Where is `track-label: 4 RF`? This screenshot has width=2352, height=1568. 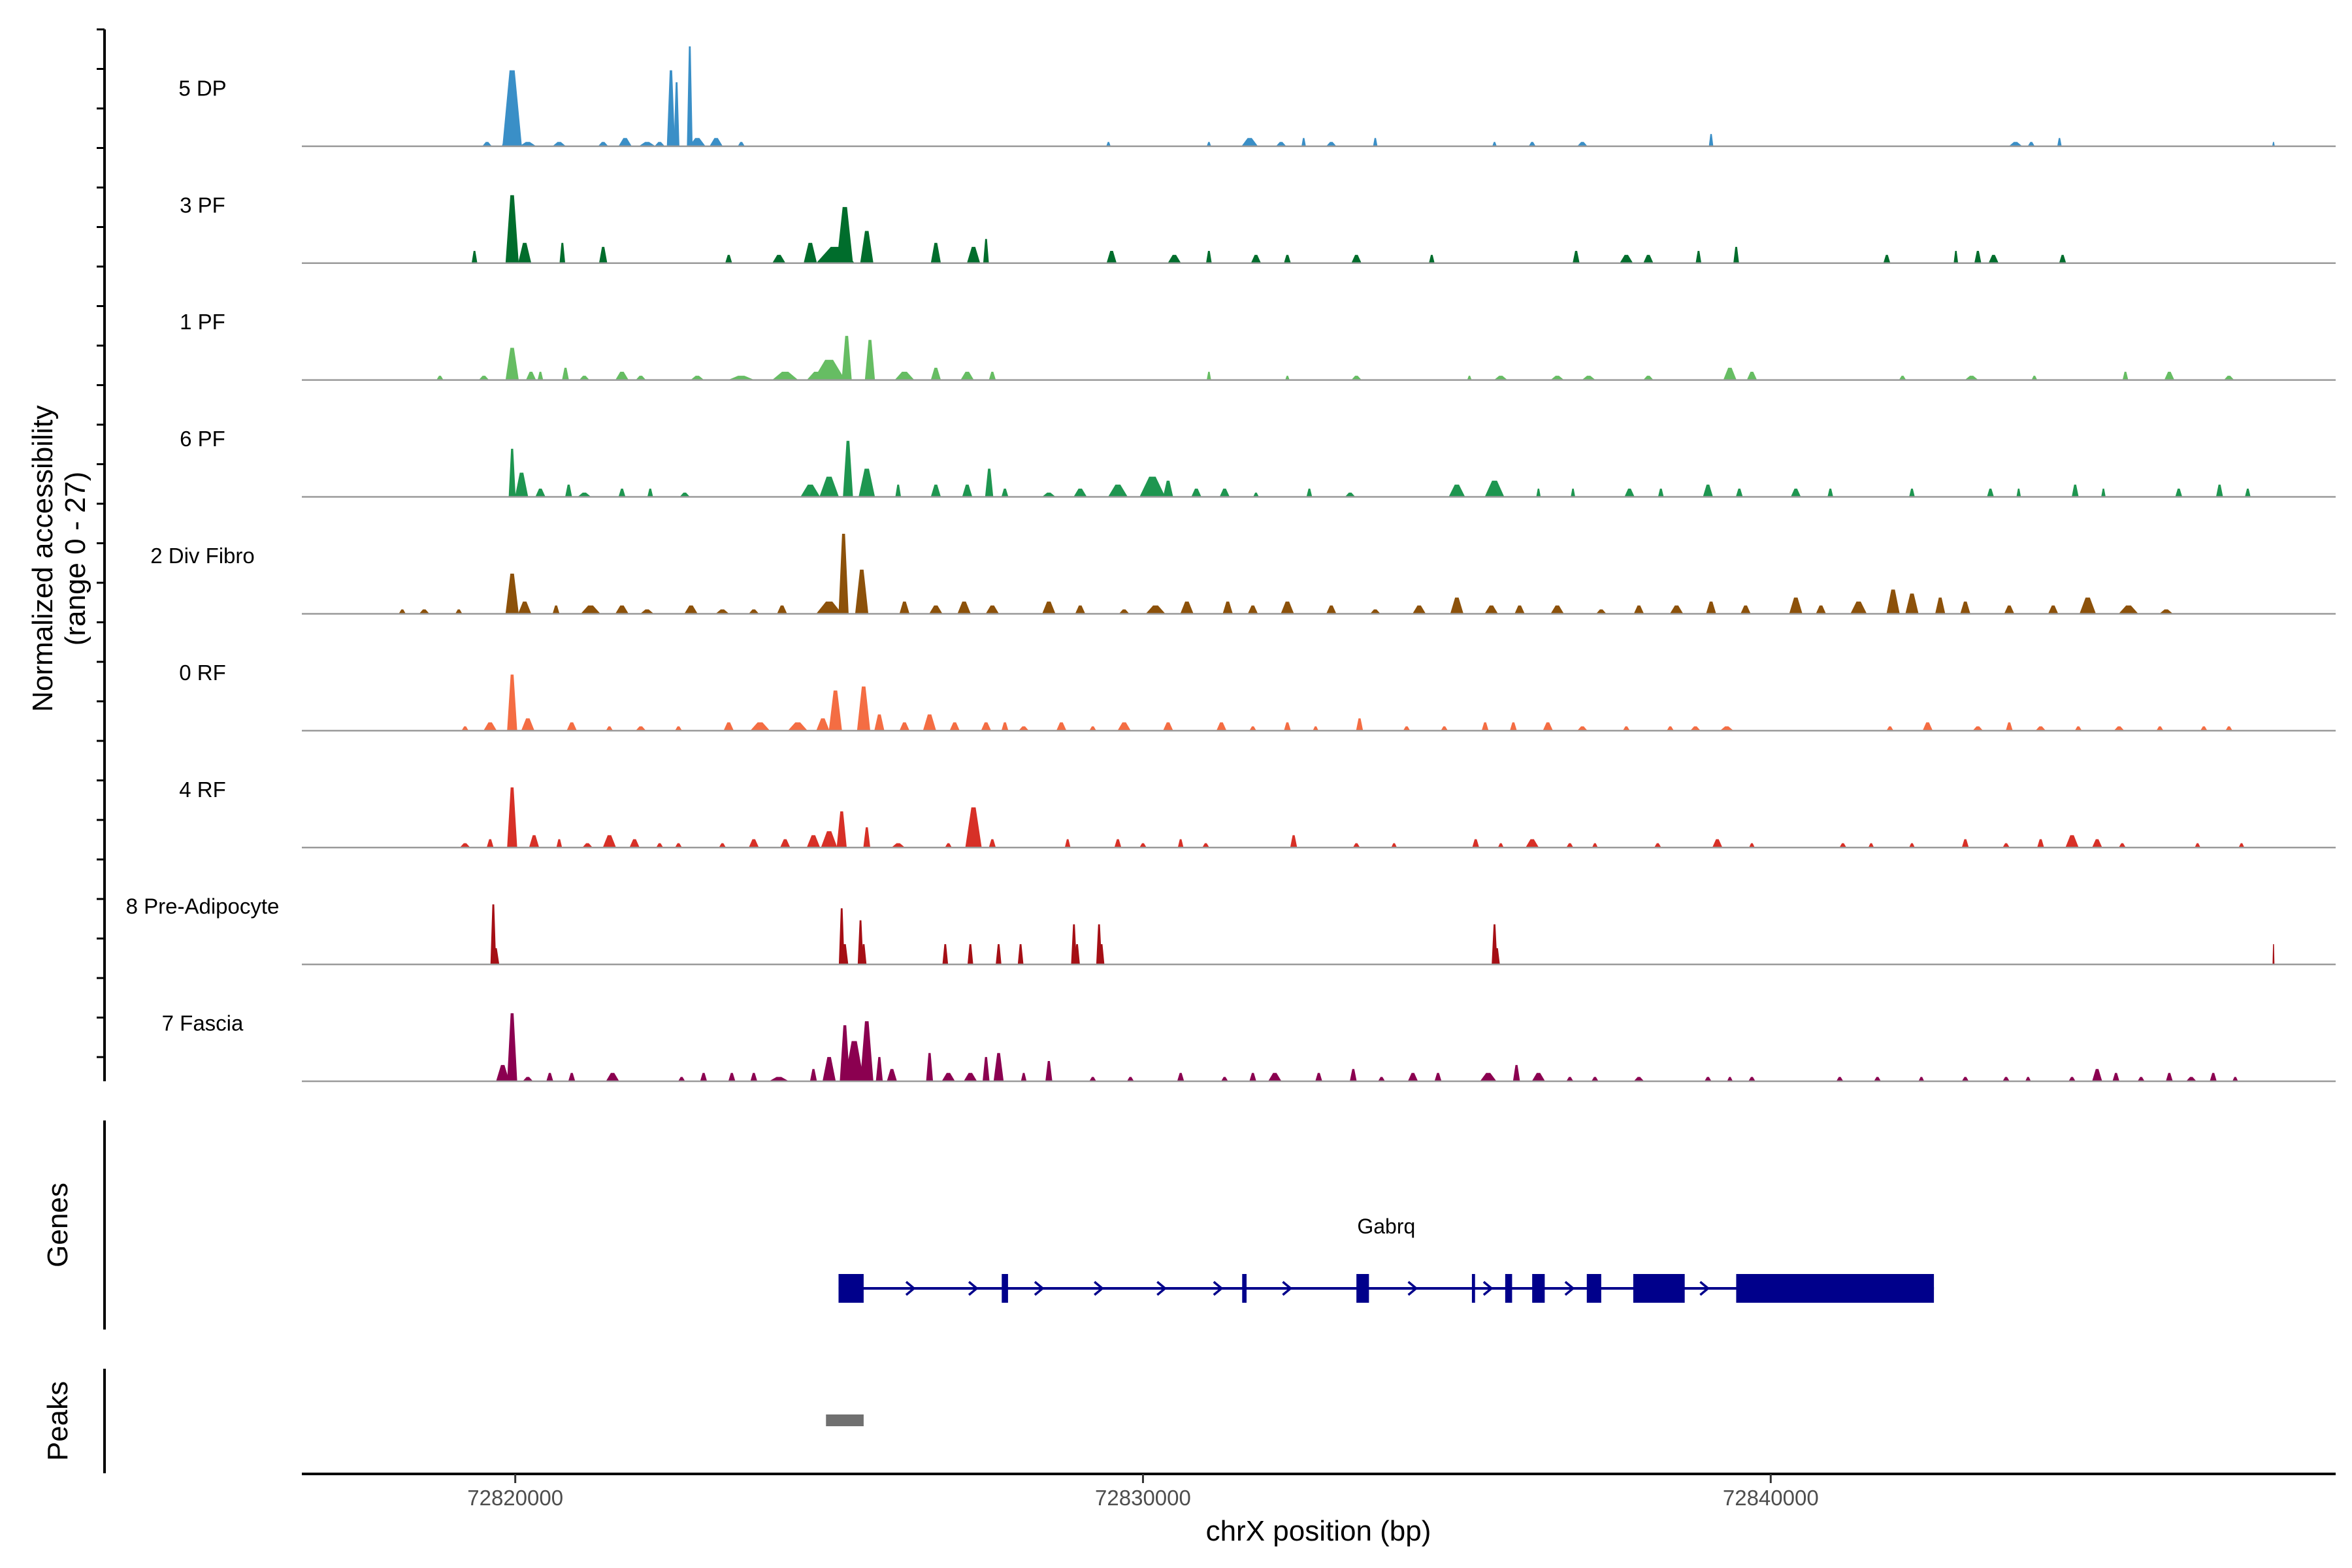 track-label: 4 RF is located at coordinates (202, 789).